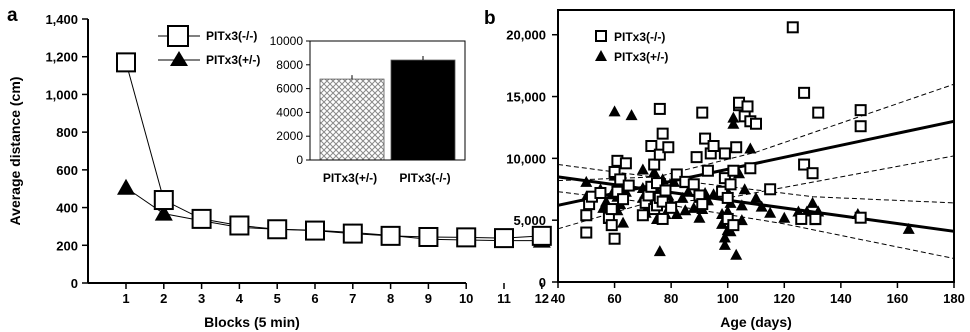 This screenshot has width=970, height=332. I want to click on panel-a-x-tick-label: 1, so click(125, 298).